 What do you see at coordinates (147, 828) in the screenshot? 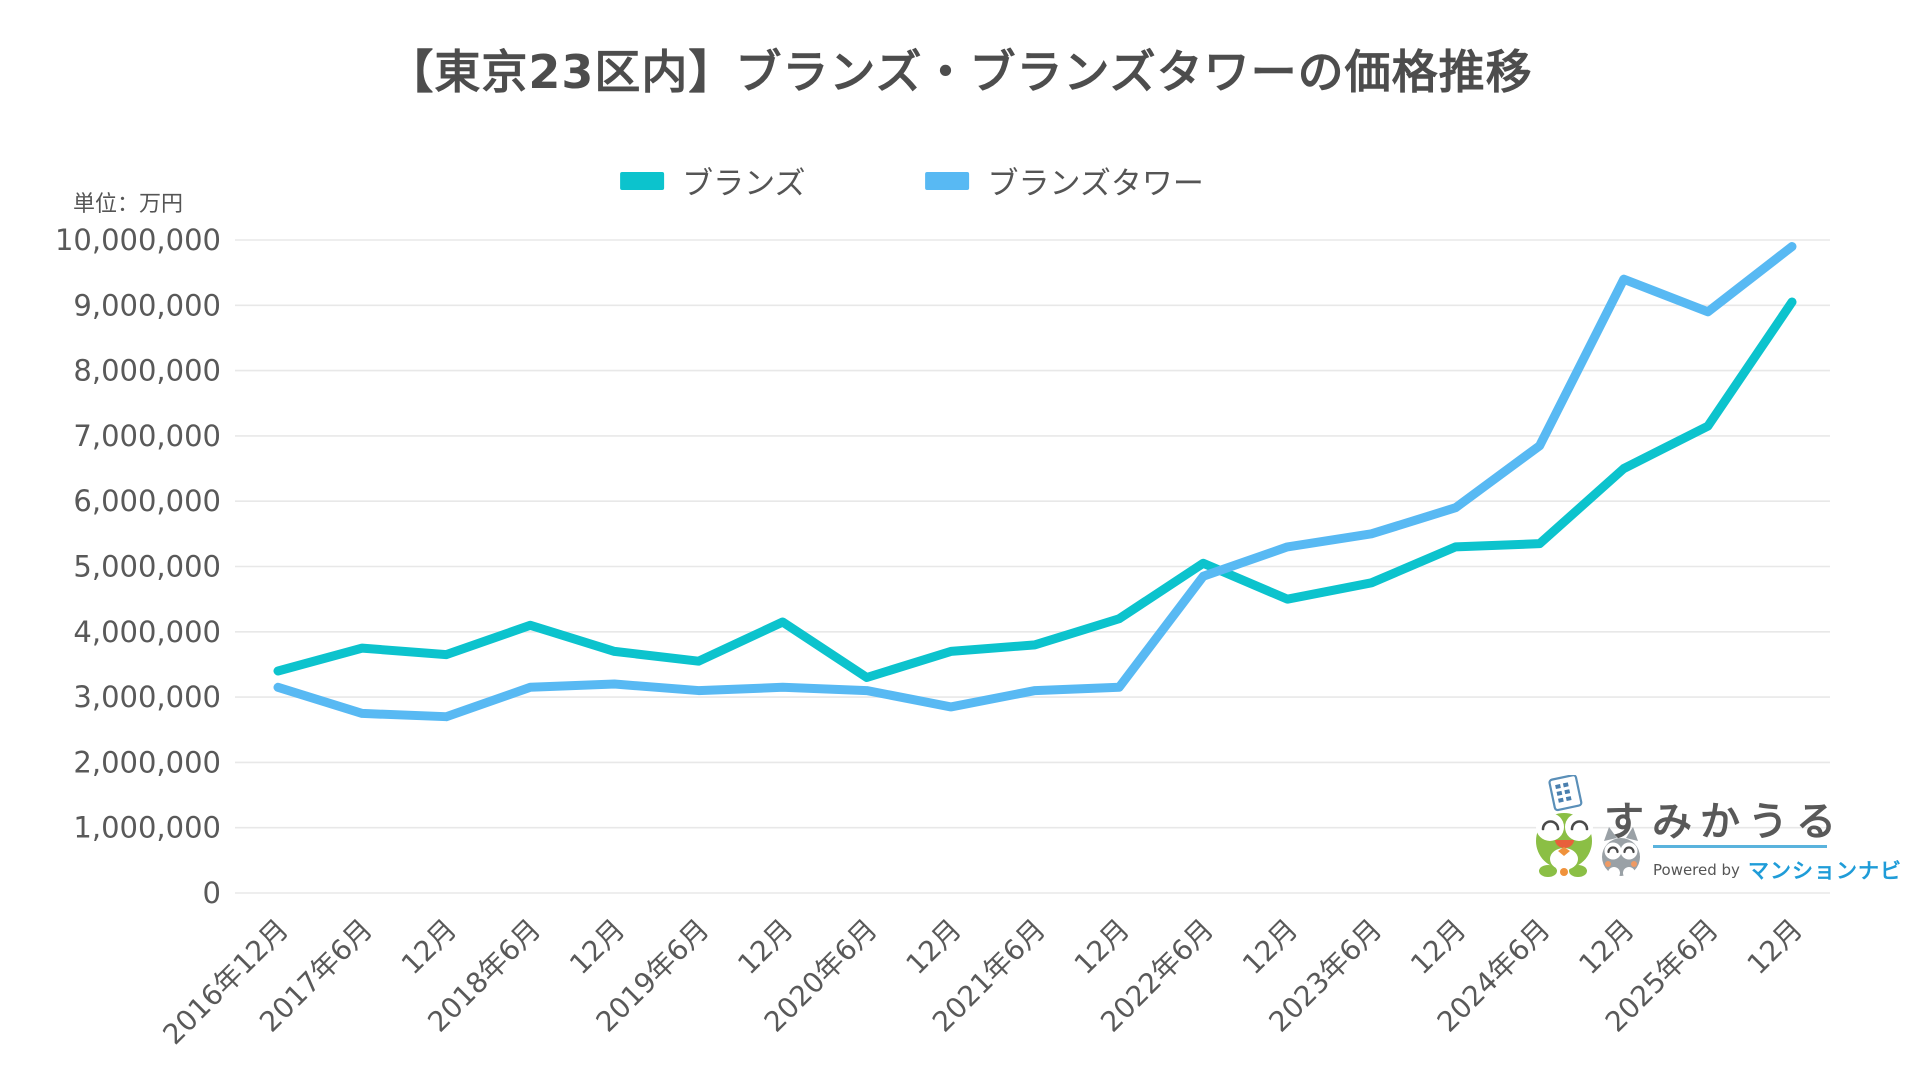
I see `y-axis-tick-label: 1,000,000` at bounding box center [147, 828].